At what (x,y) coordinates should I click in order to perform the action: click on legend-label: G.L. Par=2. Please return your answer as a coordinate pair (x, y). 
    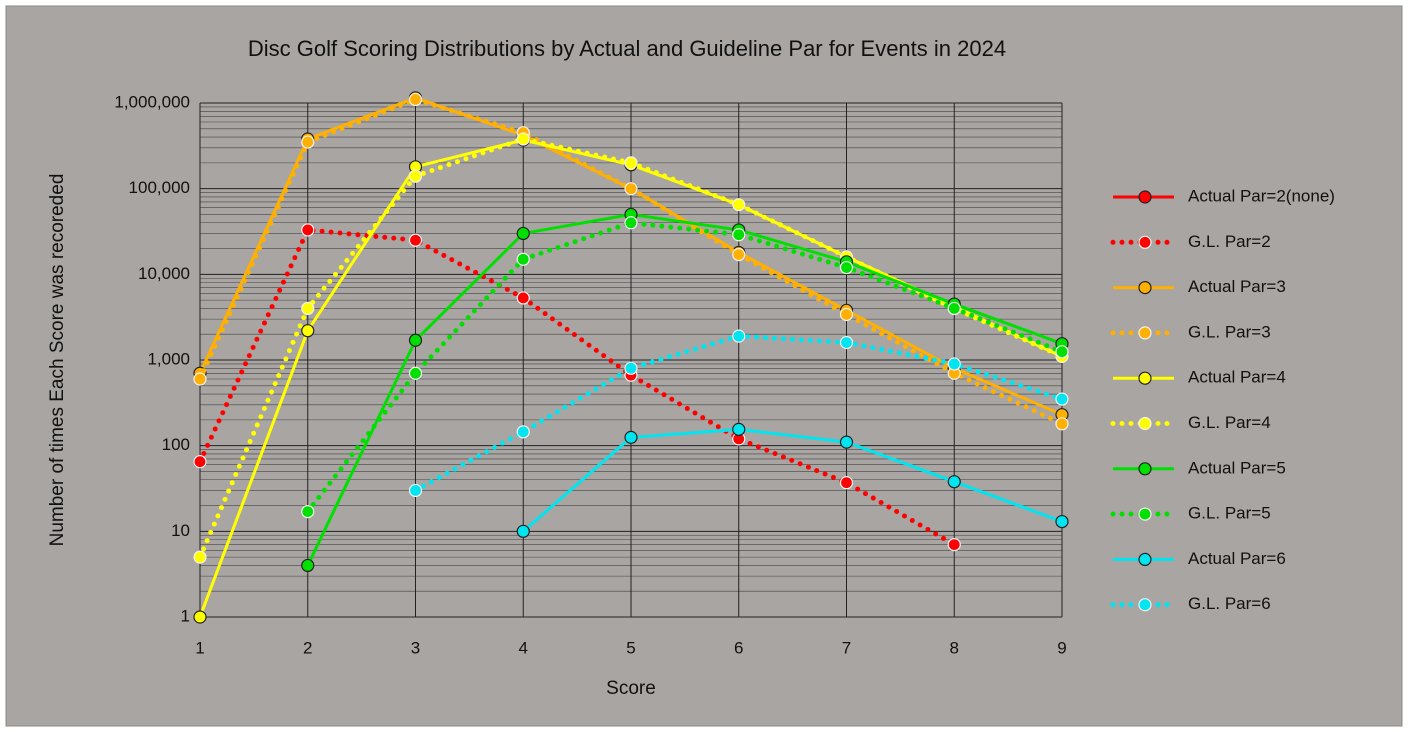
    Looking at the image, I should click on (1229, 241).